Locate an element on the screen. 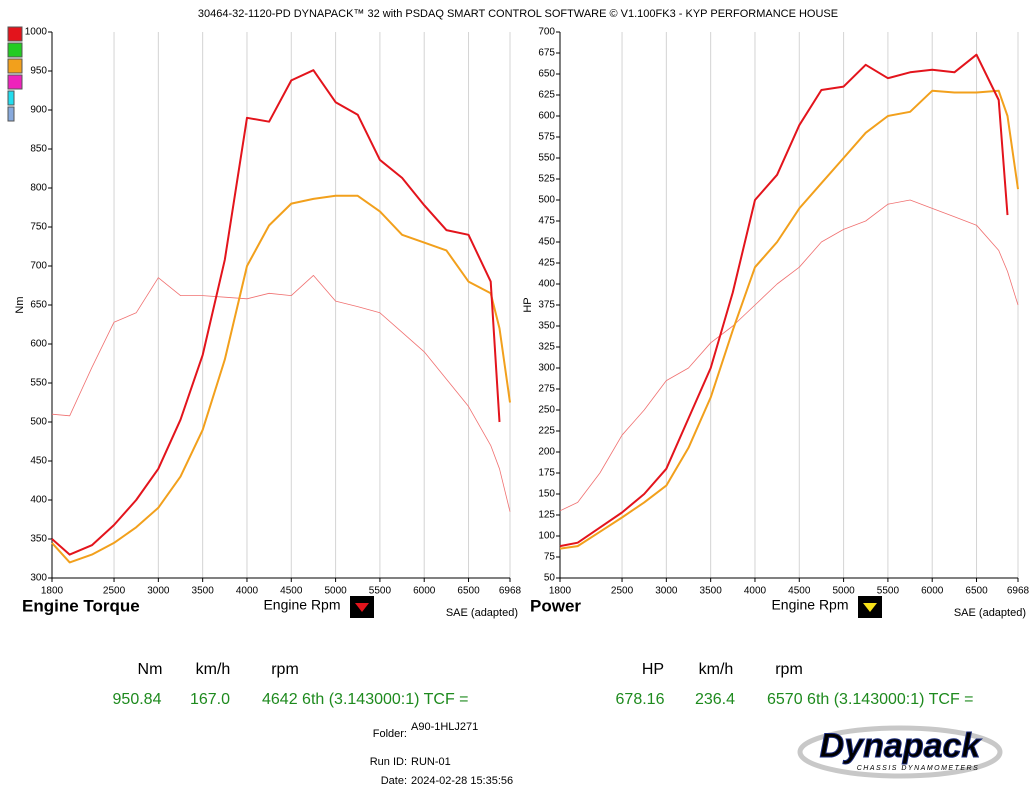  run-id: RUN-01 is located at coordinates (431, 762).